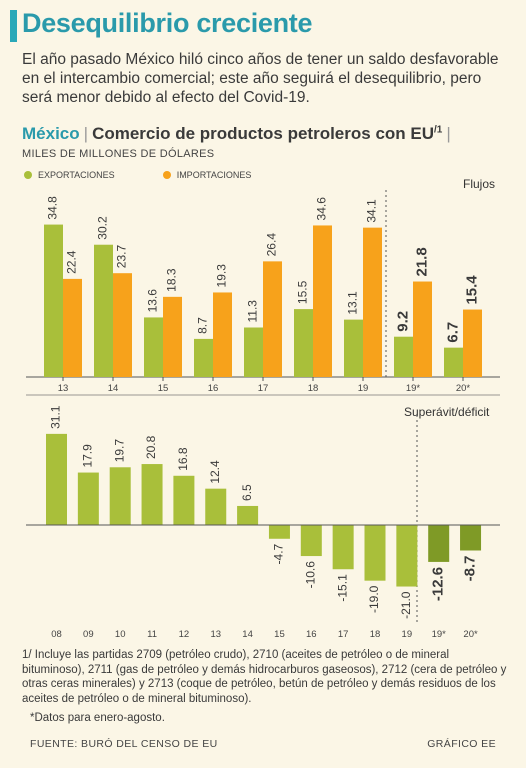  I want to click on value-label-balance: 20.8, so click(151, 447).